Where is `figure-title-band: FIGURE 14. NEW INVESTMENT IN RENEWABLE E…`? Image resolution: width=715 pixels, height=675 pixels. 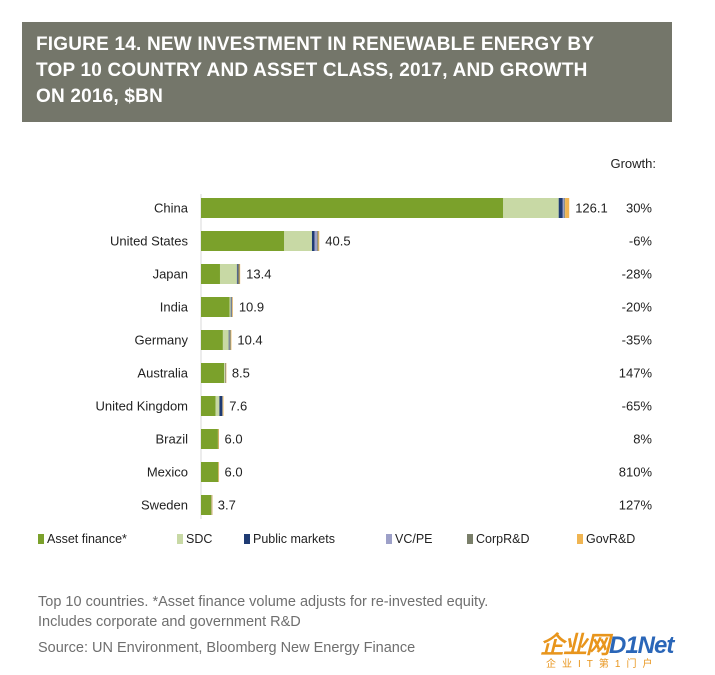 figure-title-band: FIGURE 14. NEW INVESTMENT IN RENEWABLE E… is located at coordinates (347, 72).